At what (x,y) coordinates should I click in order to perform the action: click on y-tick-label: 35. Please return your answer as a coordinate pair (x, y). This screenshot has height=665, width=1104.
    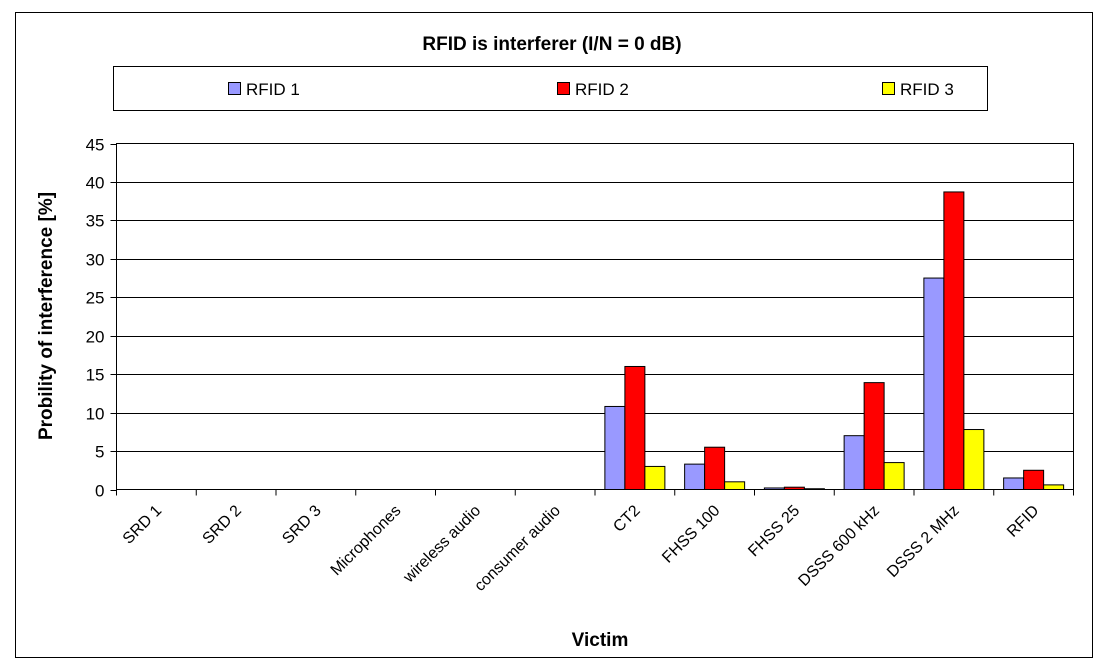
    Looking at the image, I should click on (95, 221).